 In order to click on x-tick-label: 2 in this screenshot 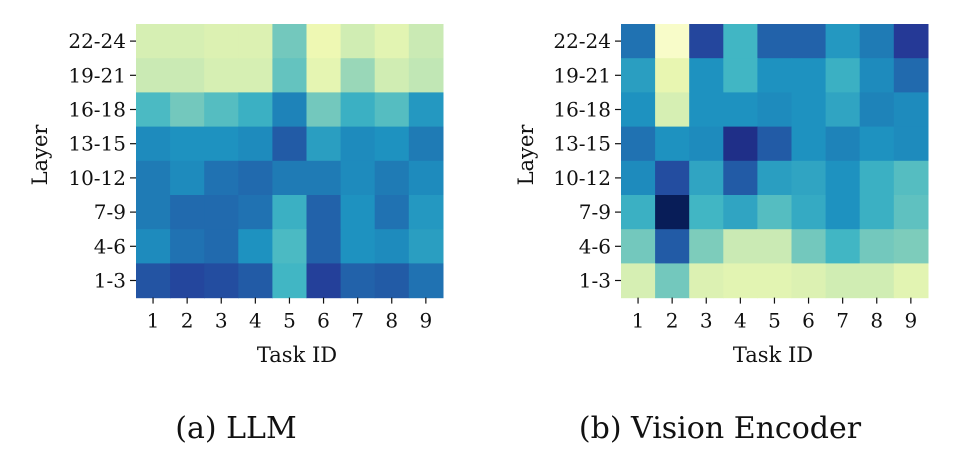, I will do `click(187, 321)`.